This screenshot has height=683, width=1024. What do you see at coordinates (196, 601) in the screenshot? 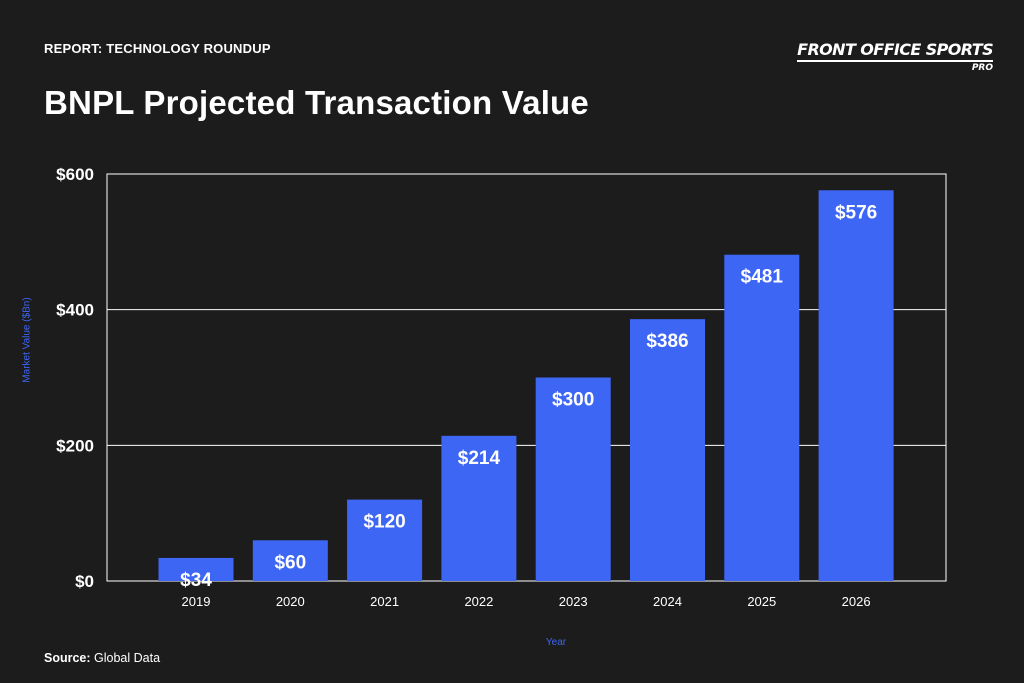
I see `x-tick-label: 2019` at bounding box center [196, 601].